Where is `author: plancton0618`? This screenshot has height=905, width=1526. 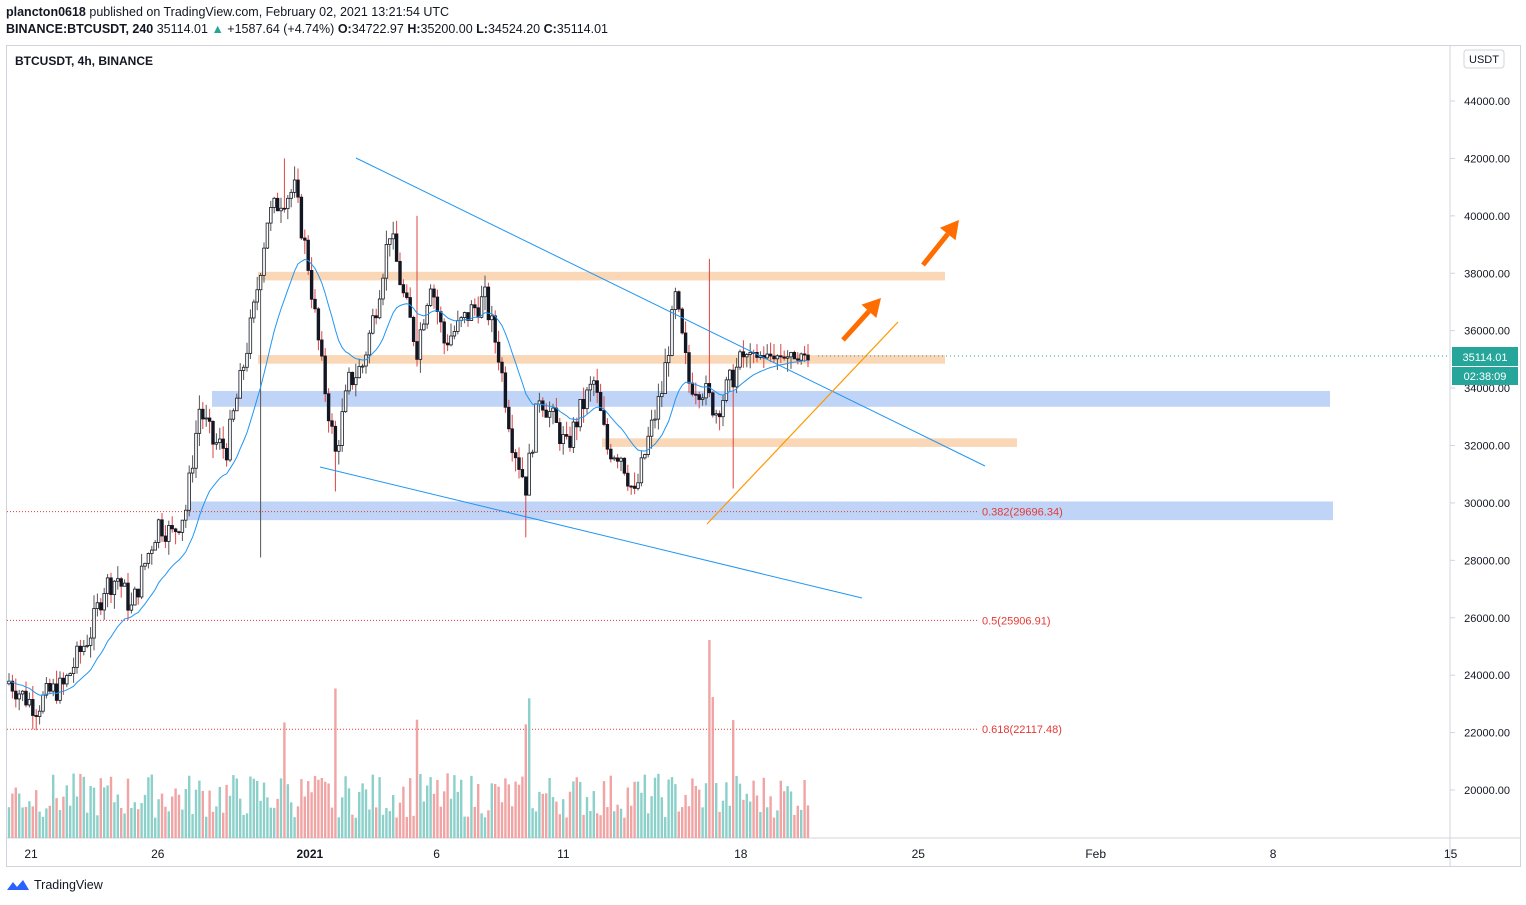 author: plancton0618 is located at coordinates (46, 12).